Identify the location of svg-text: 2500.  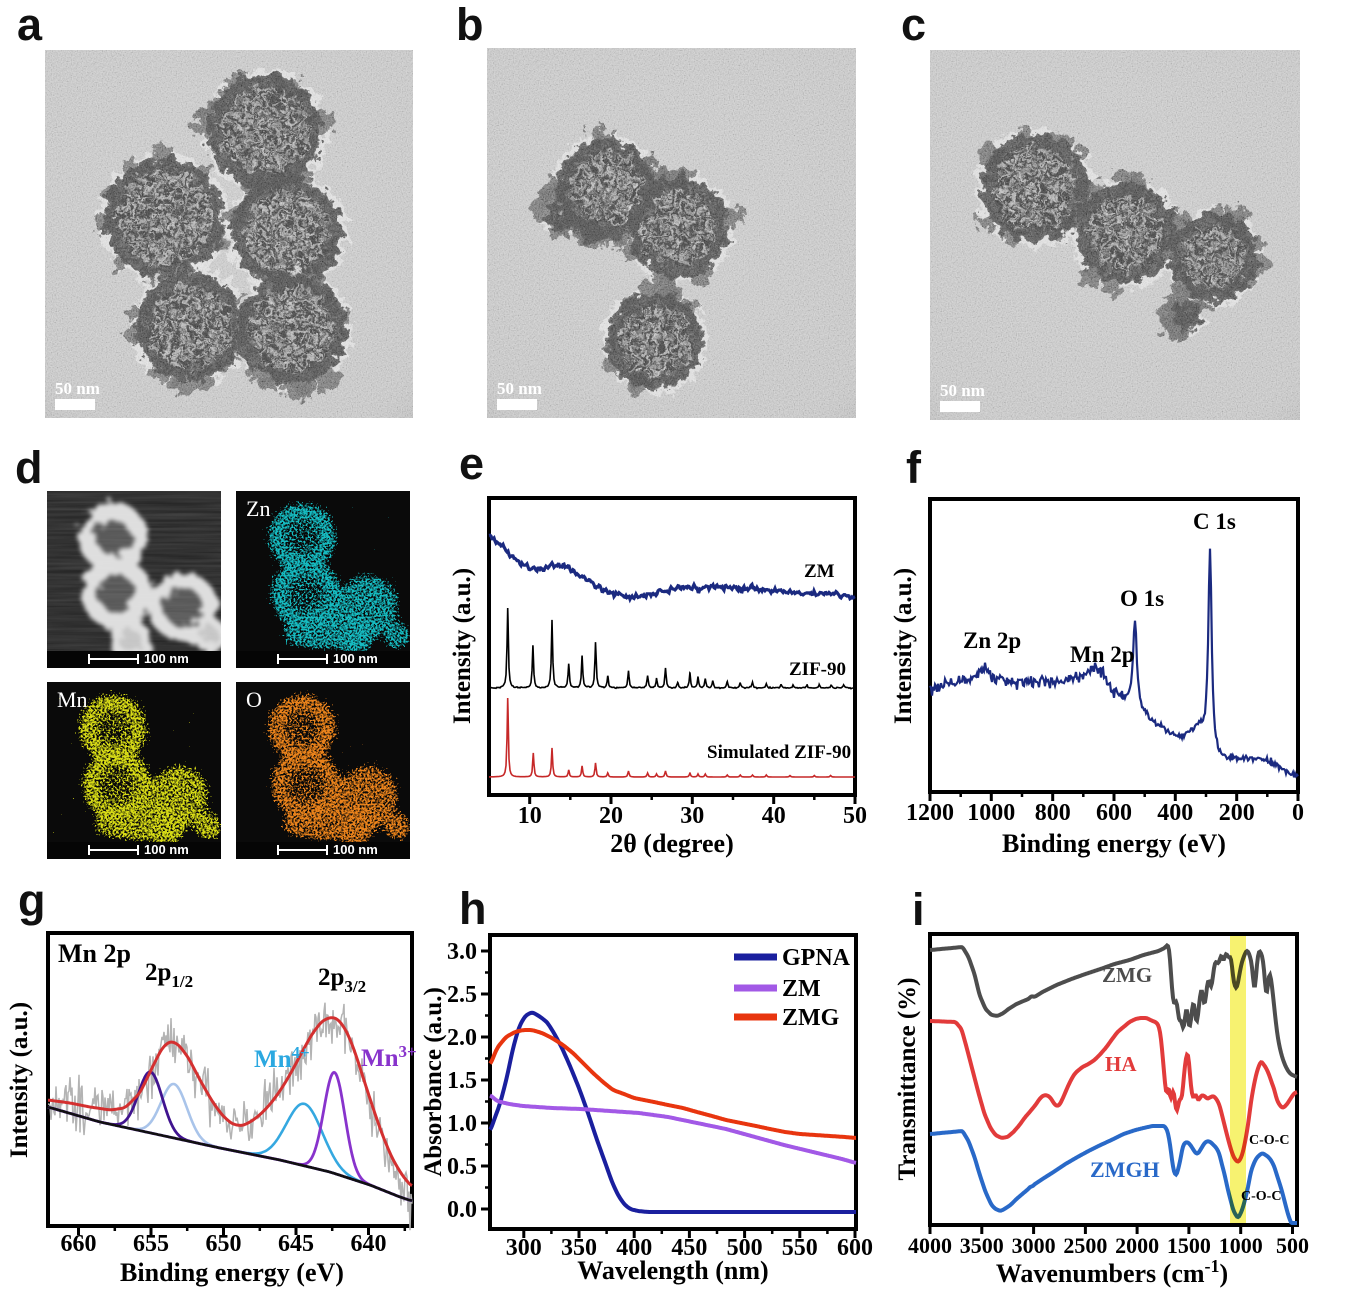
(1085, 1245).